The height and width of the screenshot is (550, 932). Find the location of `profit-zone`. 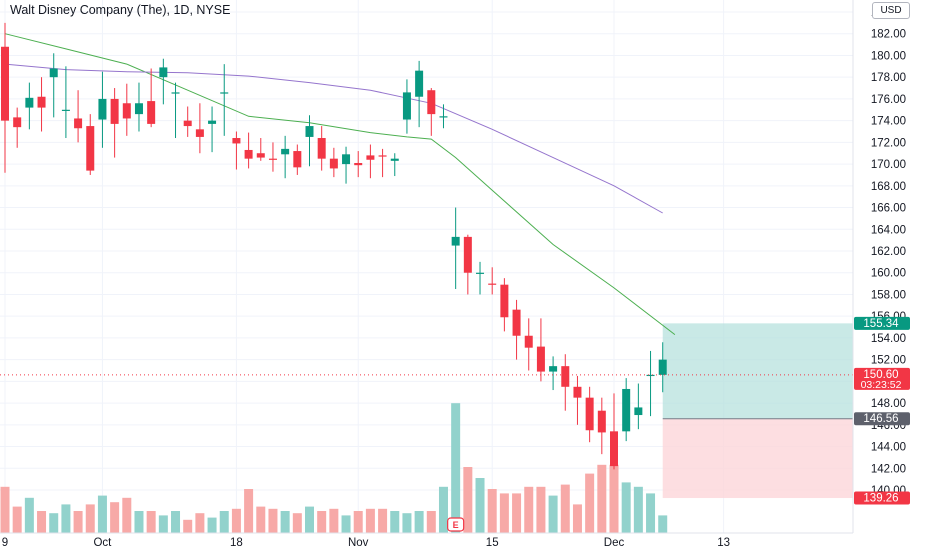

profit-zone is located at coordinates (757, 371).